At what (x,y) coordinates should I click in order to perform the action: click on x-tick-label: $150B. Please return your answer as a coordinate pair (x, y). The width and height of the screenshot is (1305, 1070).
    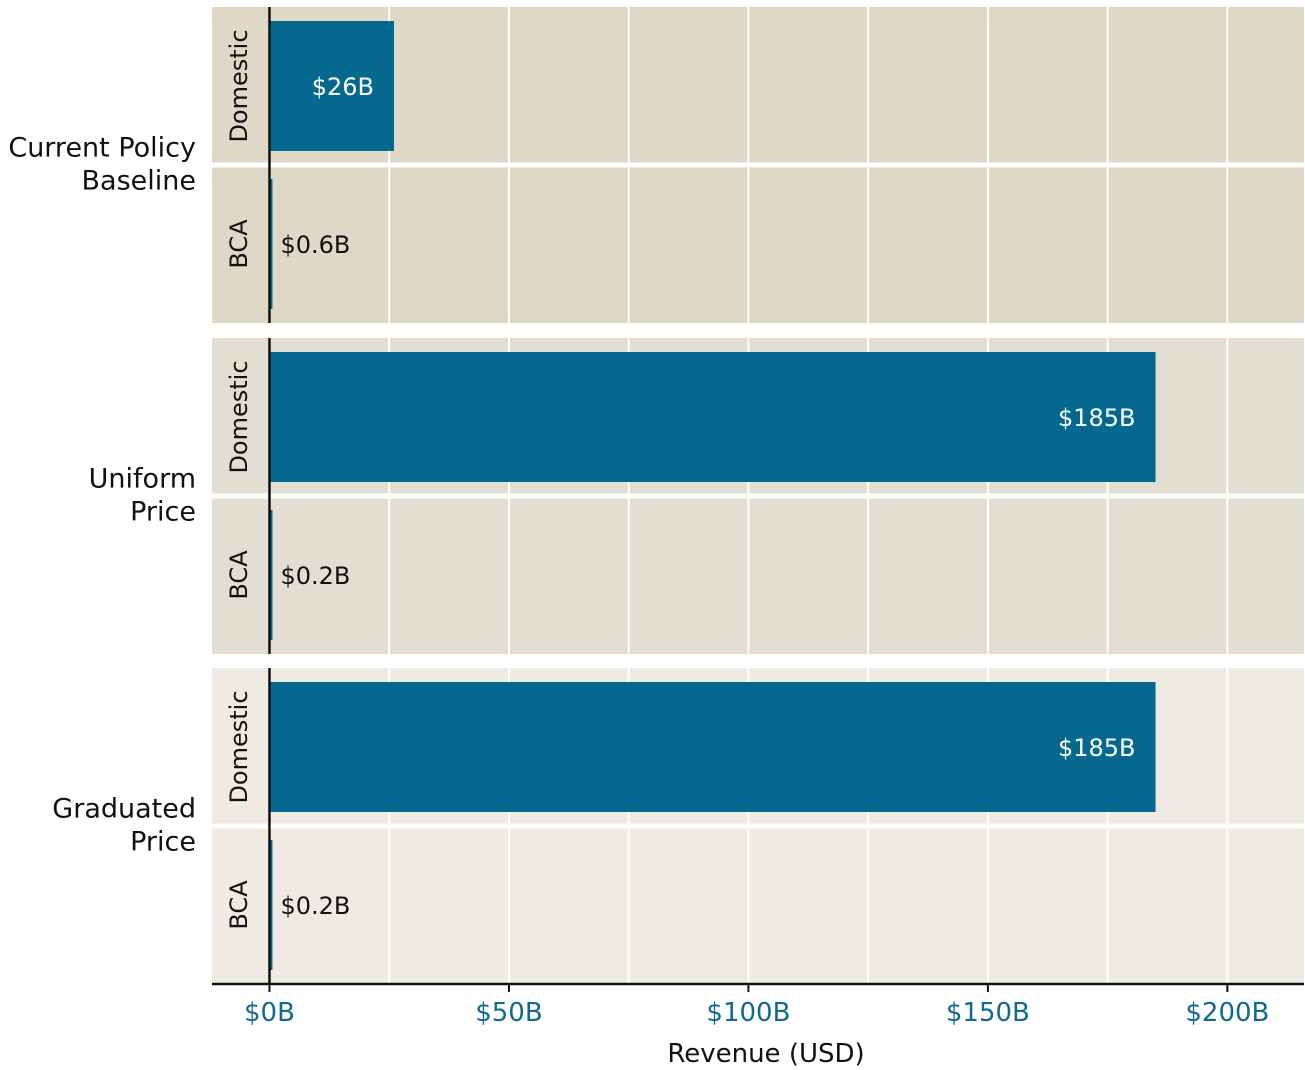
    Looking at the image, I should click on (988, 1013).